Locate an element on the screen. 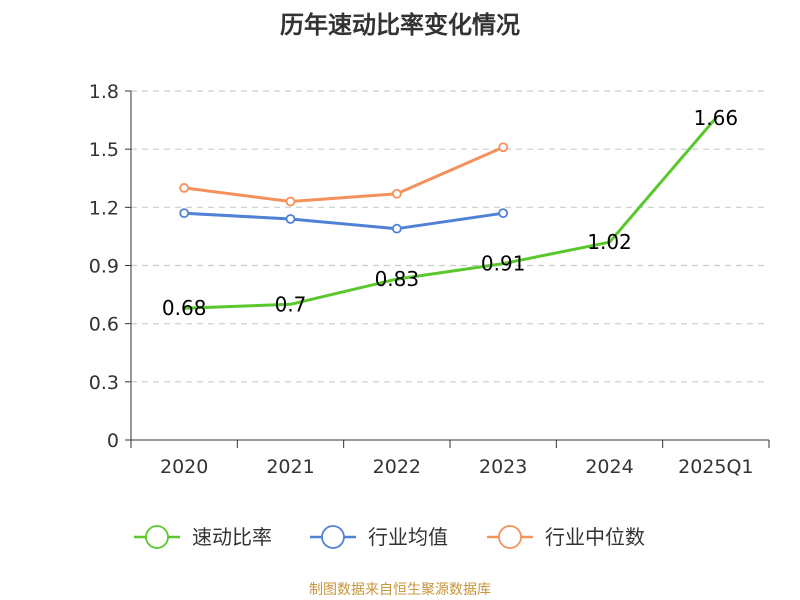  data-label: 0.68 is located at coordinates (184, 308).